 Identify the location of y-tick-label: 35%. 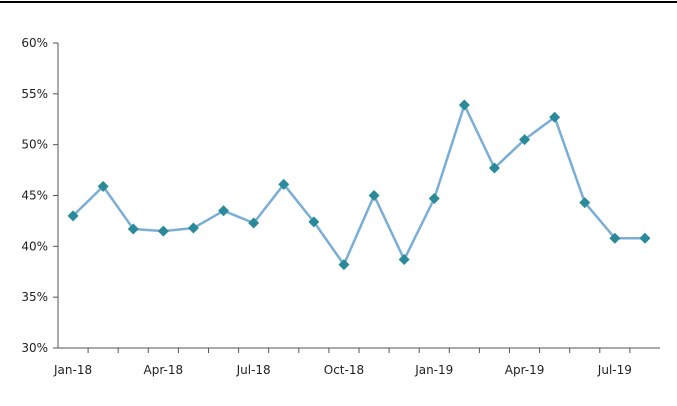
(34, 297).